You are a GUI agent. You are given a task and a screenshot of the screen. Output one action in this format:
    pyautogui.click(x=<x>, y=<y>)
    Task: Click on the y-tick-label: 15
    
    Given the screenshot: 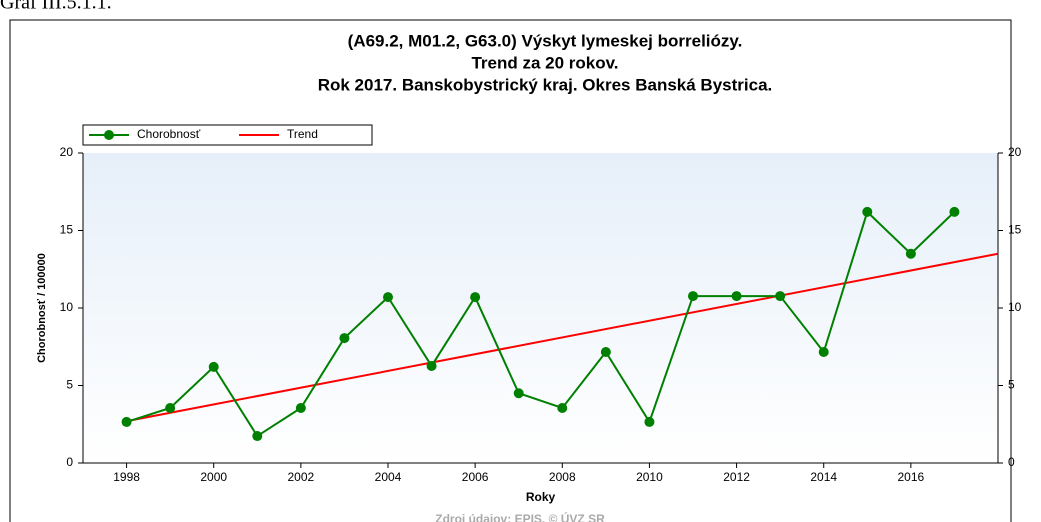 What is the action you would take?
    pyautogui.click(x=67, y=230)
    